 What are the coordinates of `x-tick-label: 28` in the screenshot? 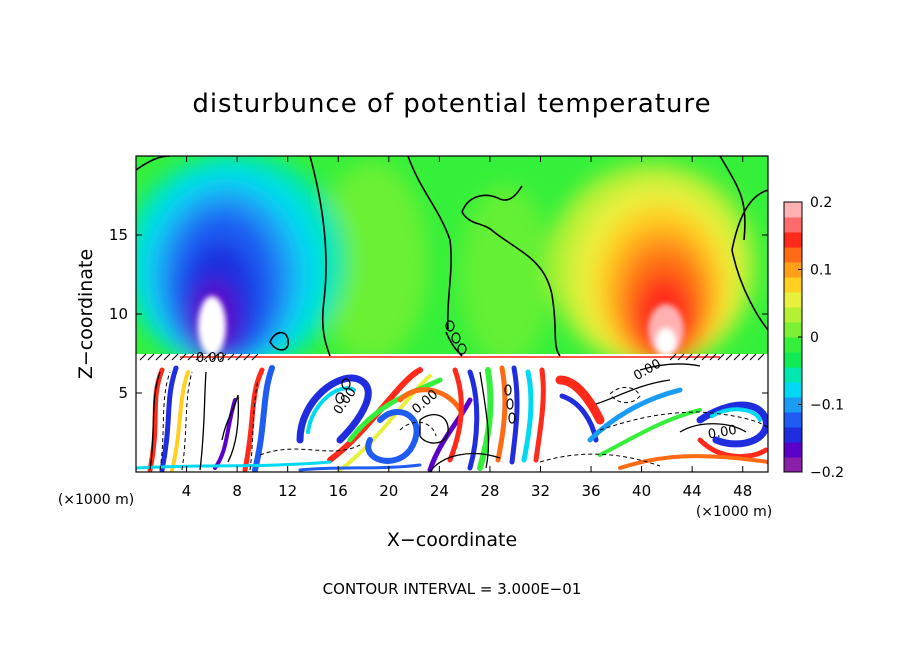 It's located at (489, 491).